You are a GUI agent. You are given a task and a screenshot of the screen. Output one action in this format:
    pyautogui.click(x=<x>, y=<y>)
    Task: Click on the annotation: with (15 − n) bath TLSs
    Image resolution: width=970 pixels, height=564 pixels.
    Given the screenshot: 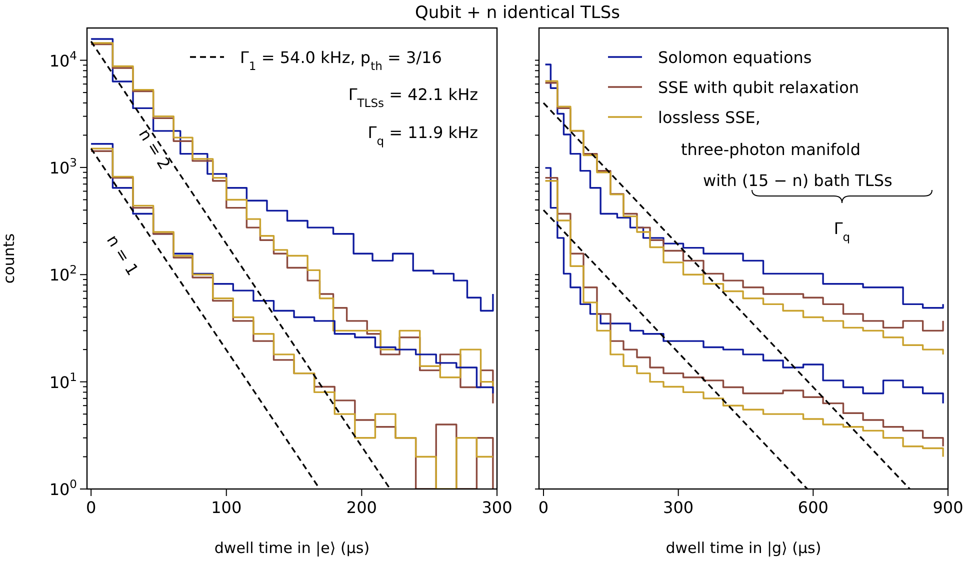 What is the action you would take?
    pyautogui.click(x=797, y=180)
    